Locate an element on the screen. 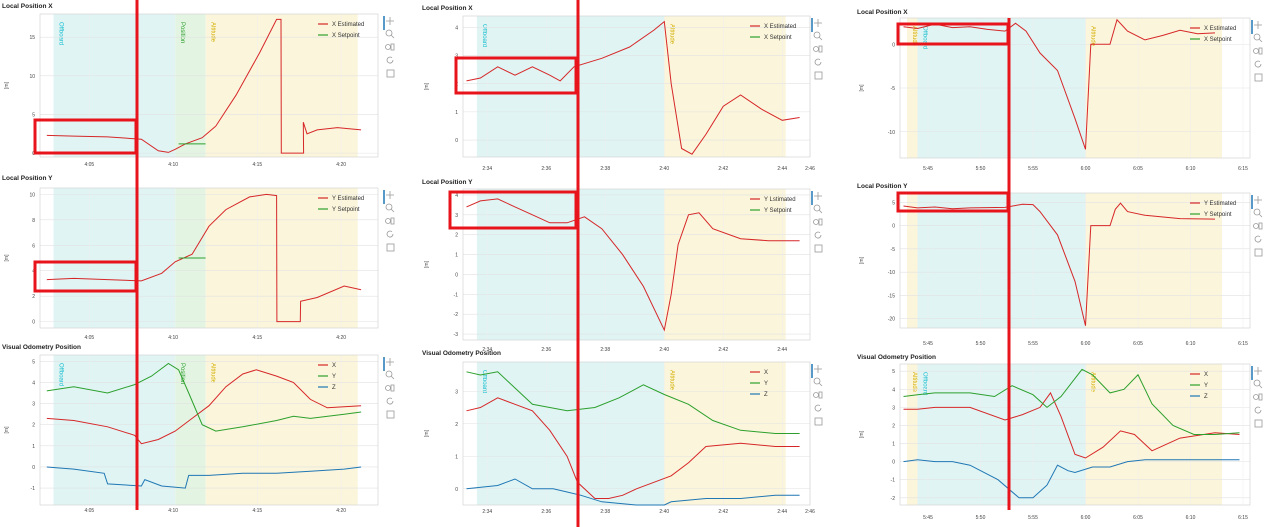 The image size is (1270, 527). y-tick-label: -20 is located at coordinates (891, 320).